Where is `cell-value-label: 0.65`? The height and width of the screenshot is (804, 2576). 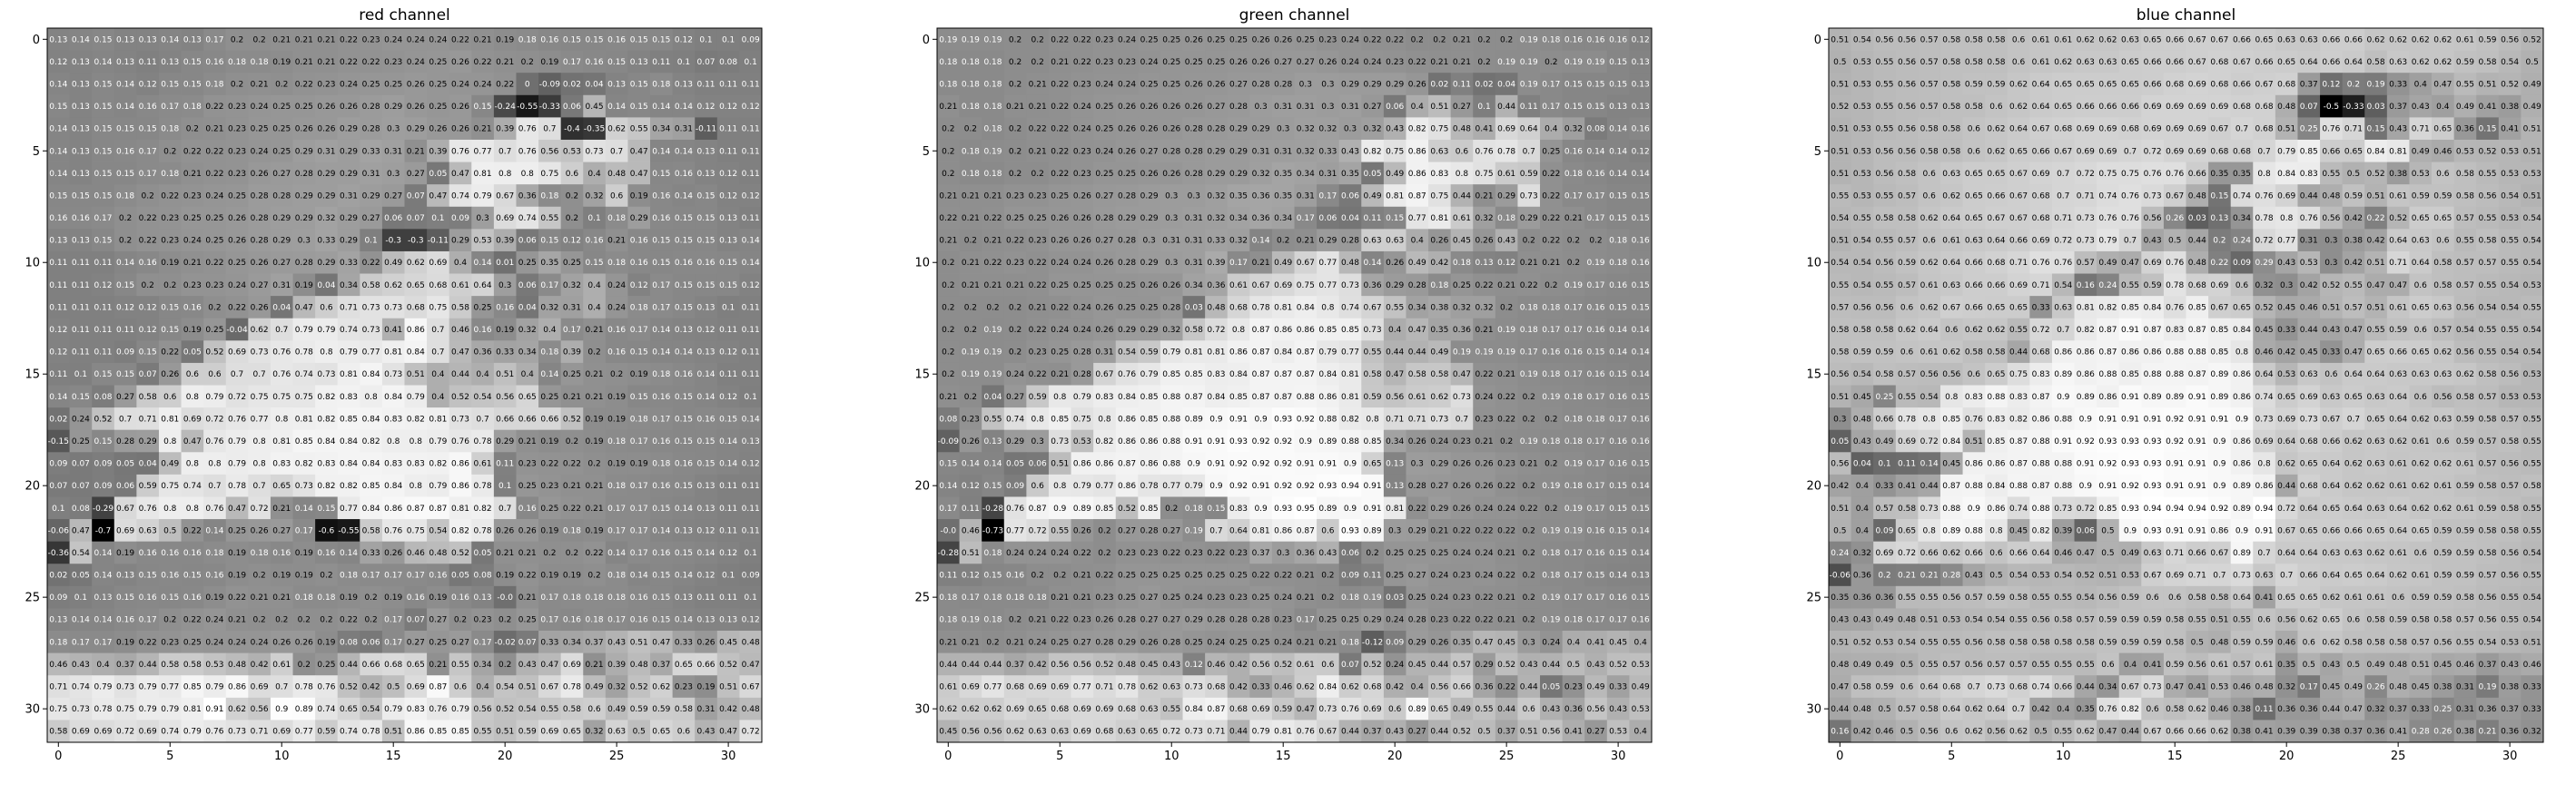
cell-value-label: 0.65 is located at coordinates (1974, 196).